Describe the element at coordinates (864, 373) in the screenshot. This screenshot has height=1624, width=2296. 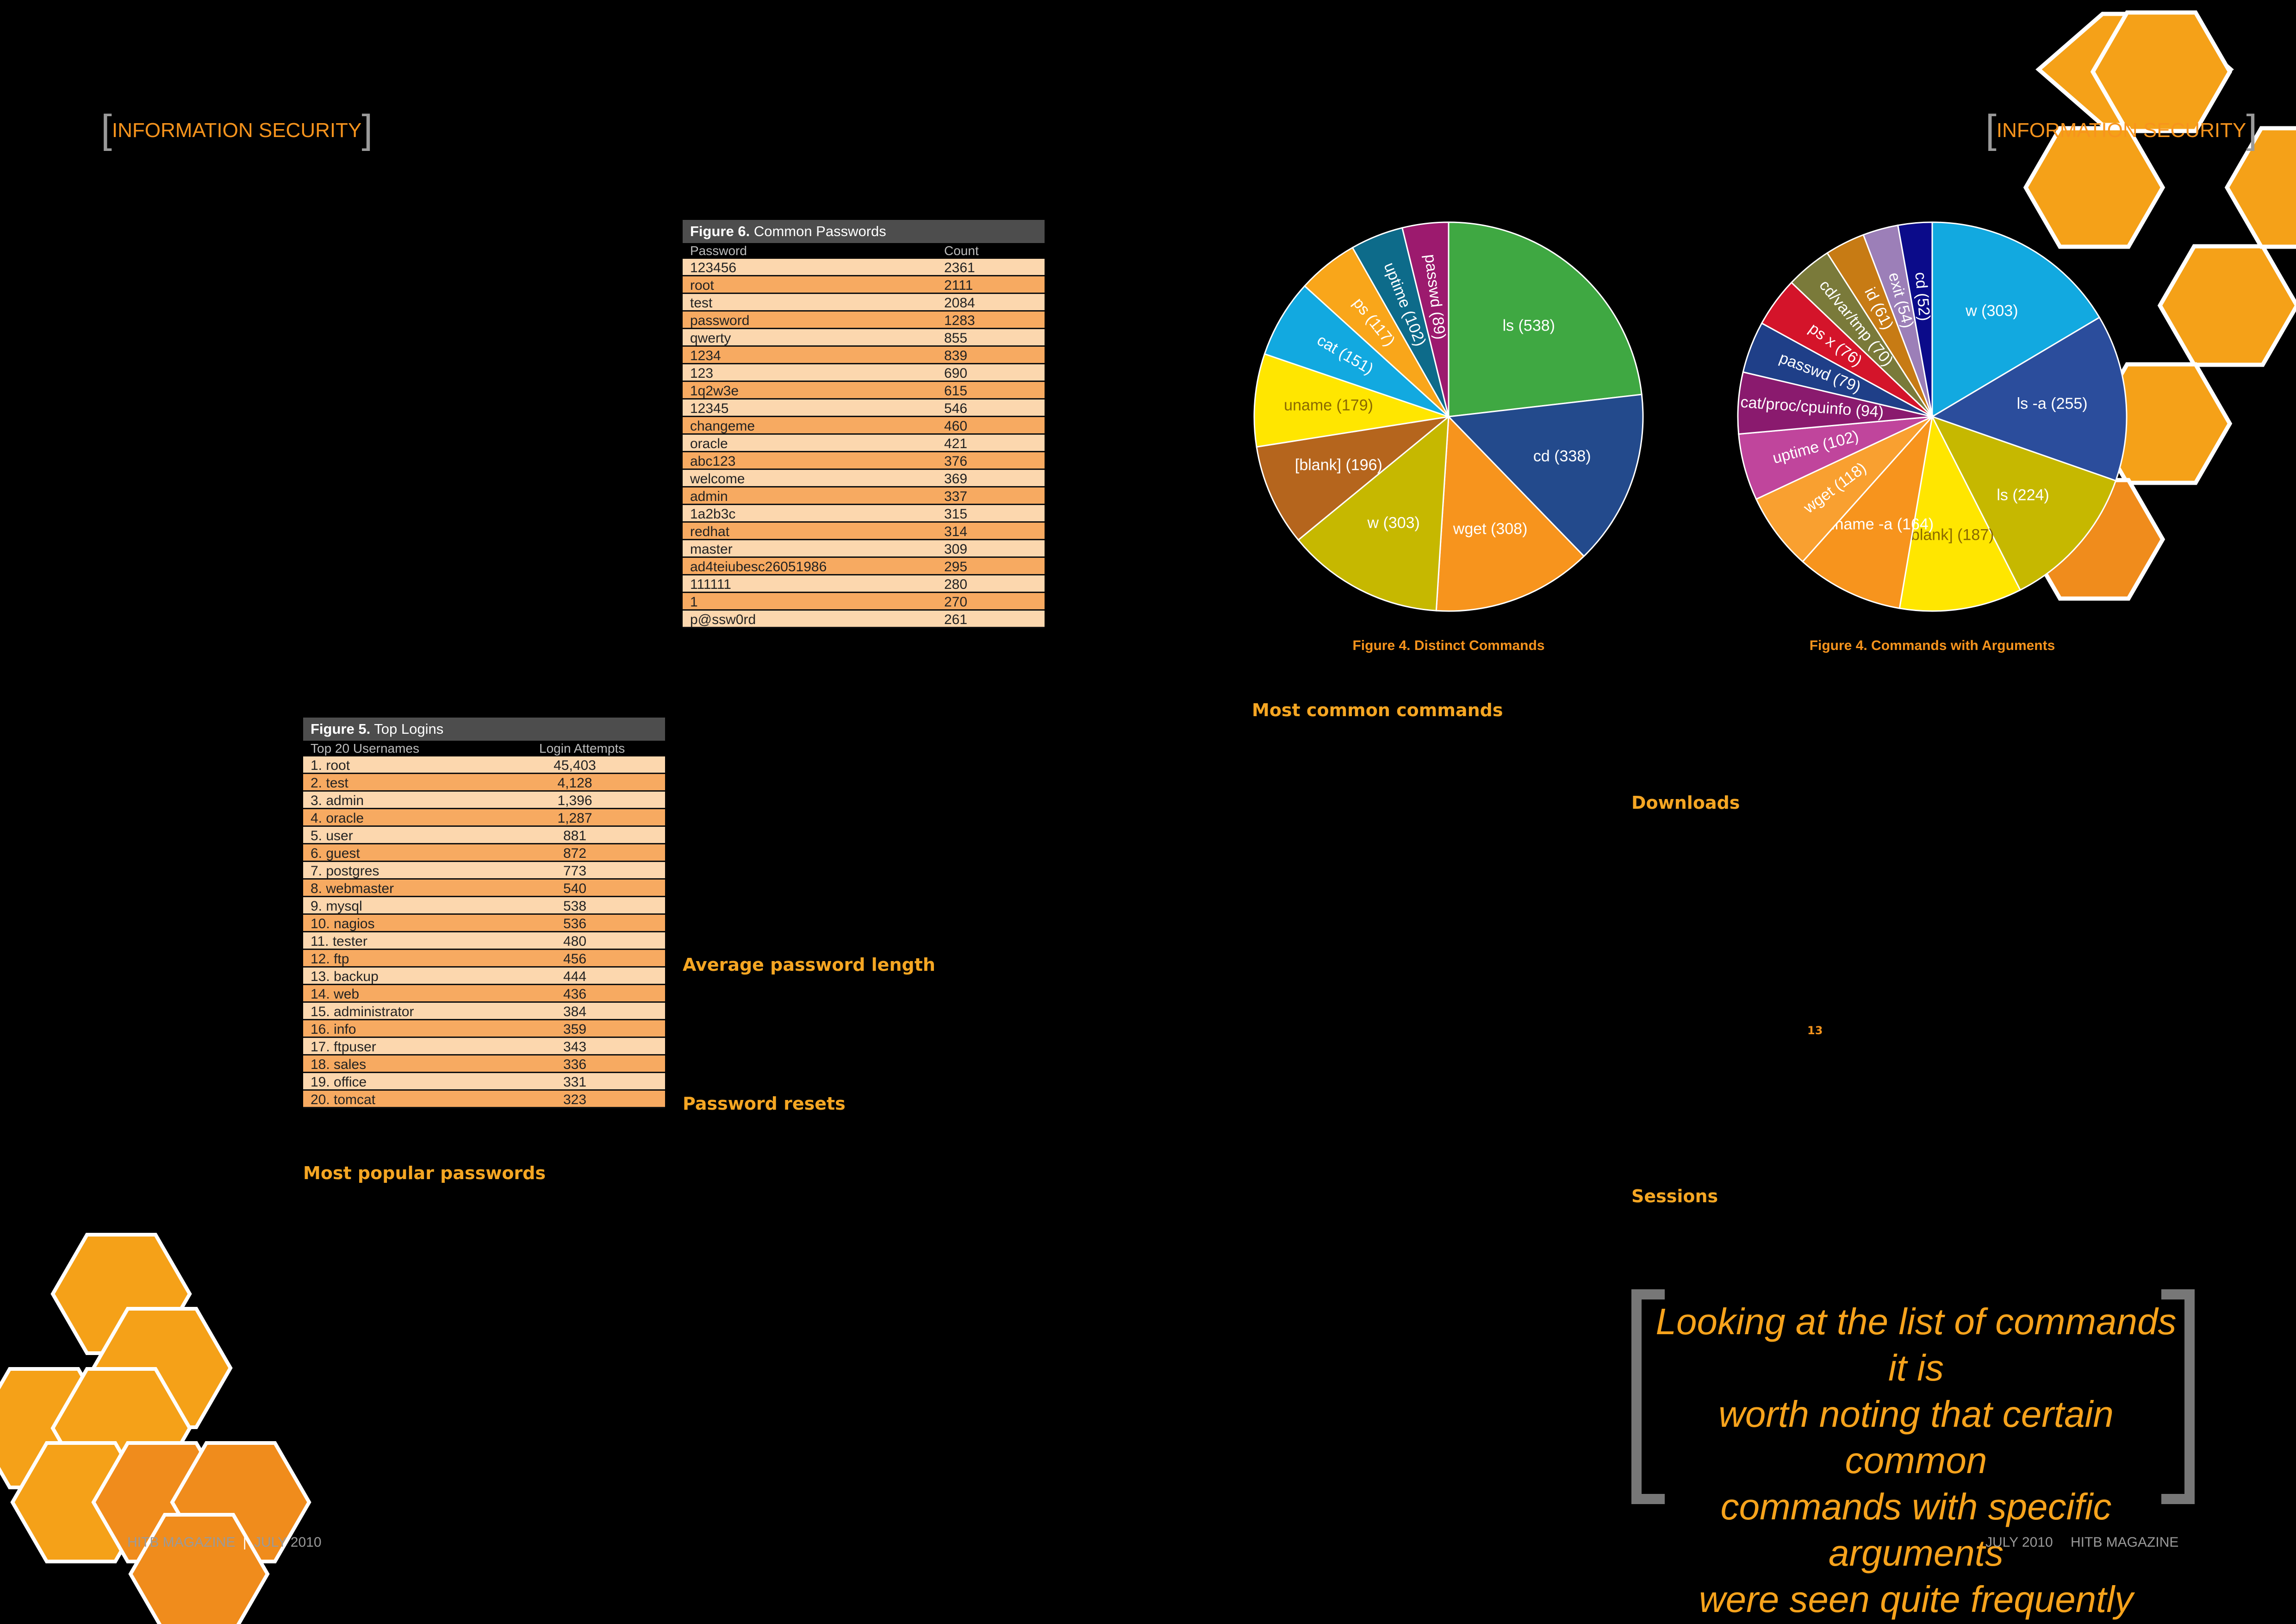
I see `table-row: 123 690` at that location.